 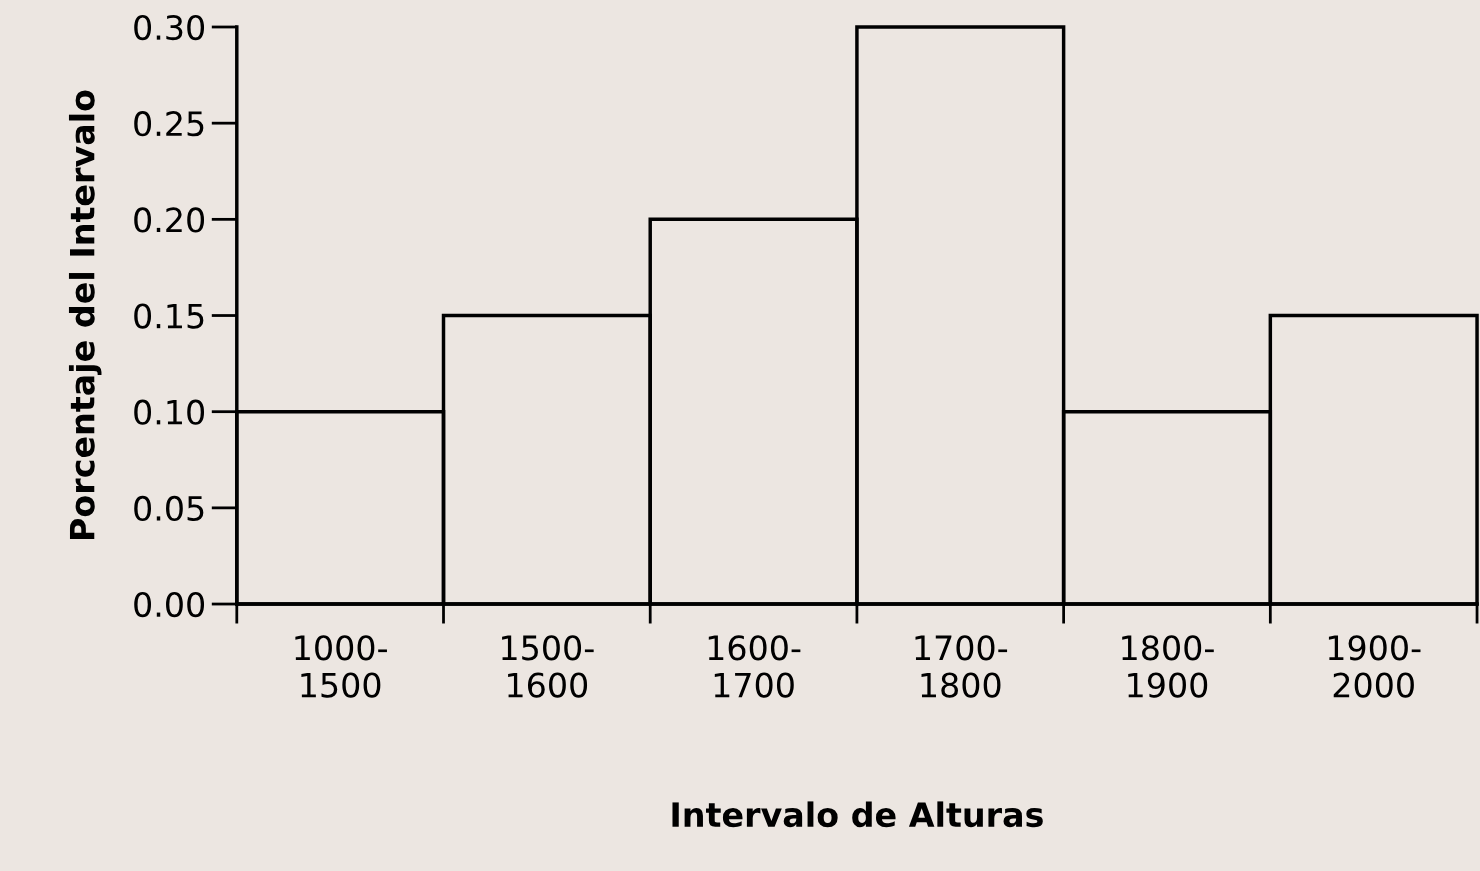 What do you see at coordinates (754, 666) in the screenshot?
I see `x-tick-label: 1600- 1700` at bounding box center [754, 666].